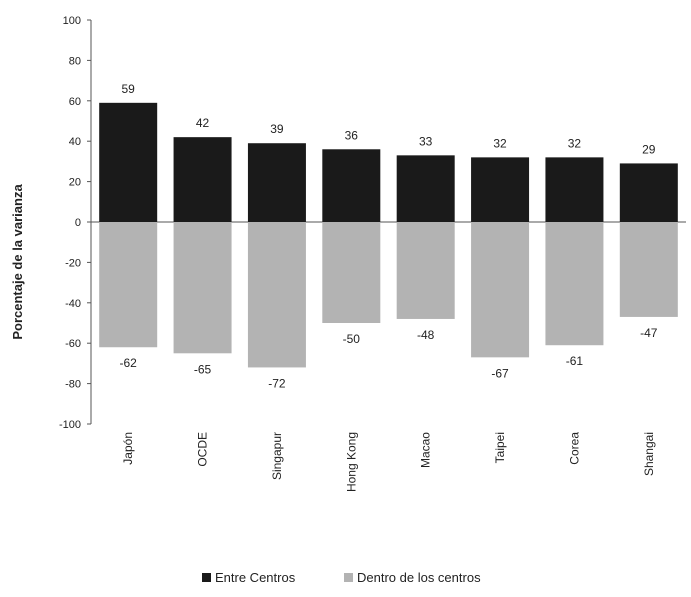  What do you see at coordinates (649, 454) in the screenshot?
I see `x-category-label: Shangai` at bounding box center [649, 454].